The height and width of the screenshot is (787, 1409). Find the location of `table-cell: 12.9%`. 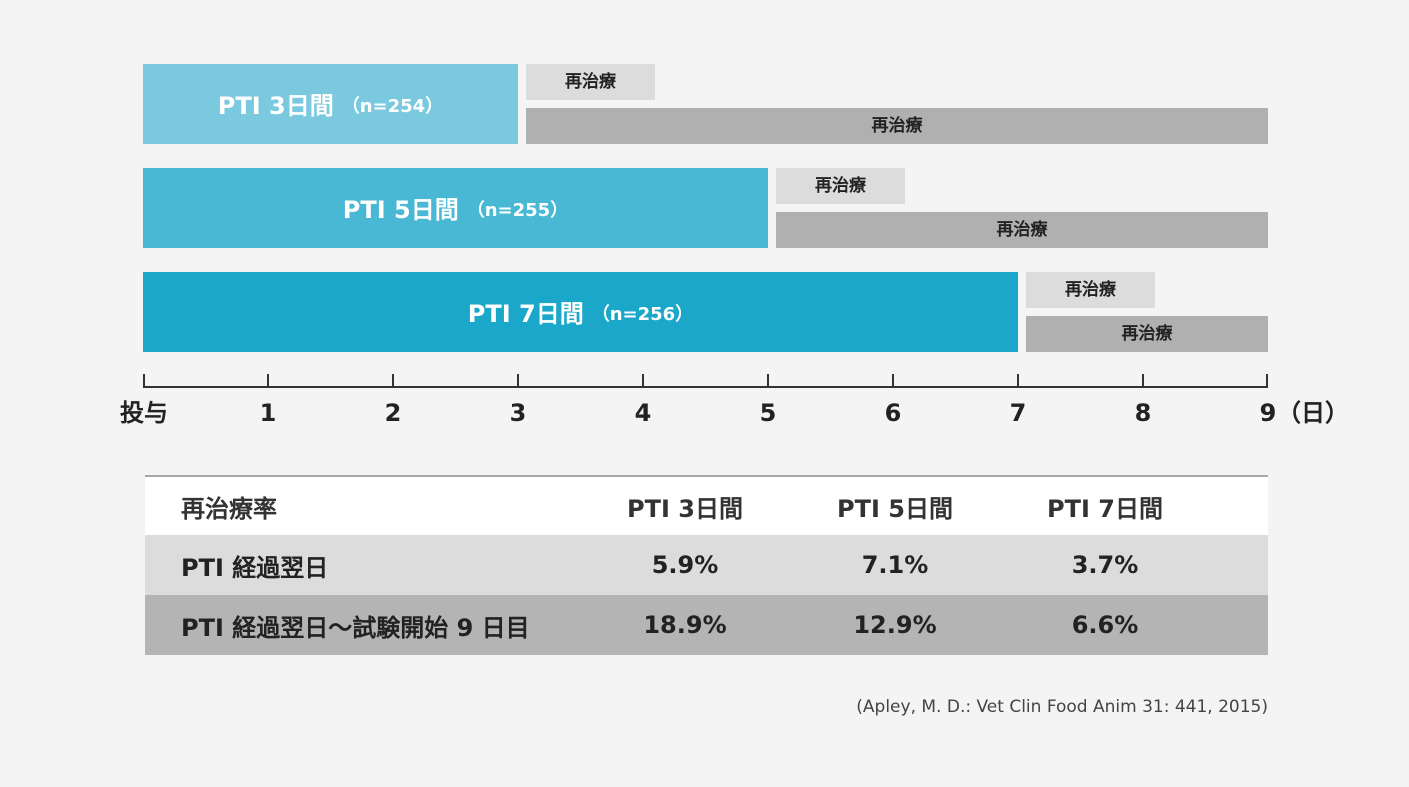

table-cell: 12.9% is located at coordinates (895, 625).